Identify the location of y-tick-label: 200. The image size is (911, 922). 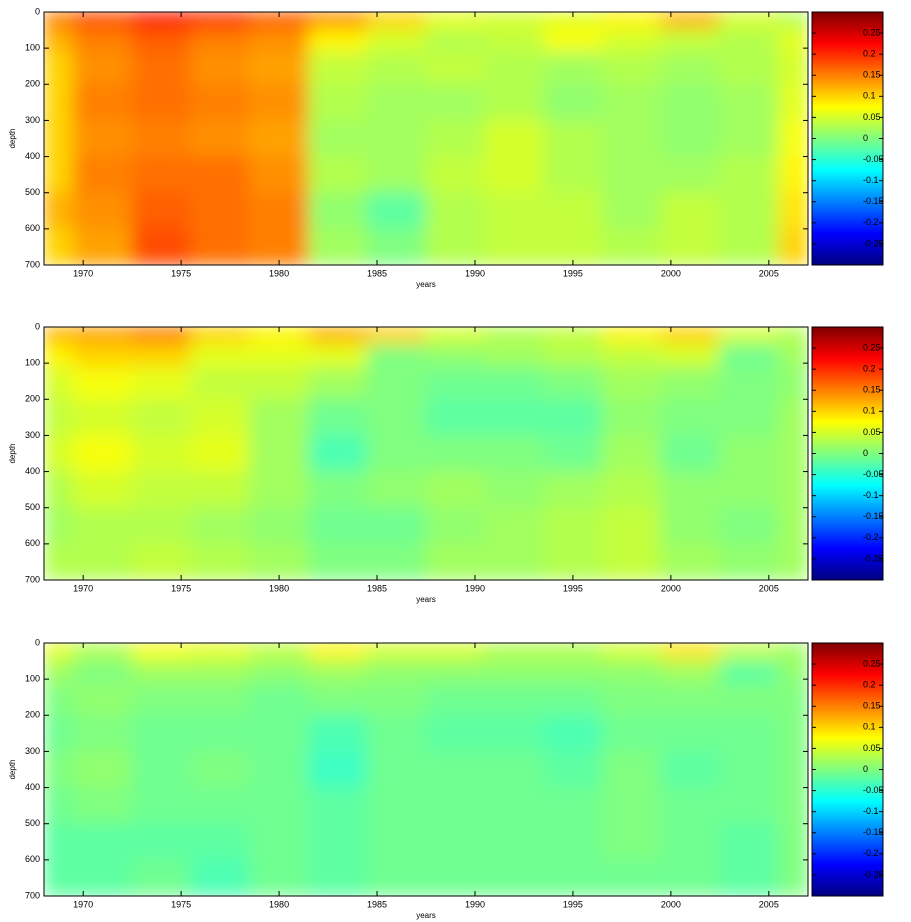
(32, 715).